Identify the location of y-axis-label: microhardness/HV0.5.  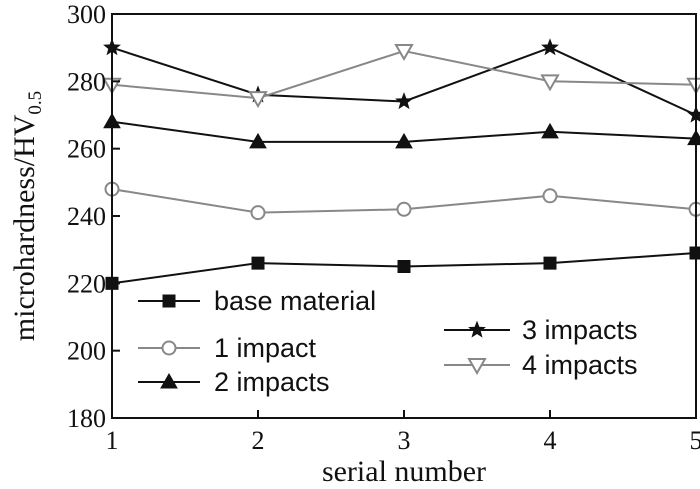
(27, 216).